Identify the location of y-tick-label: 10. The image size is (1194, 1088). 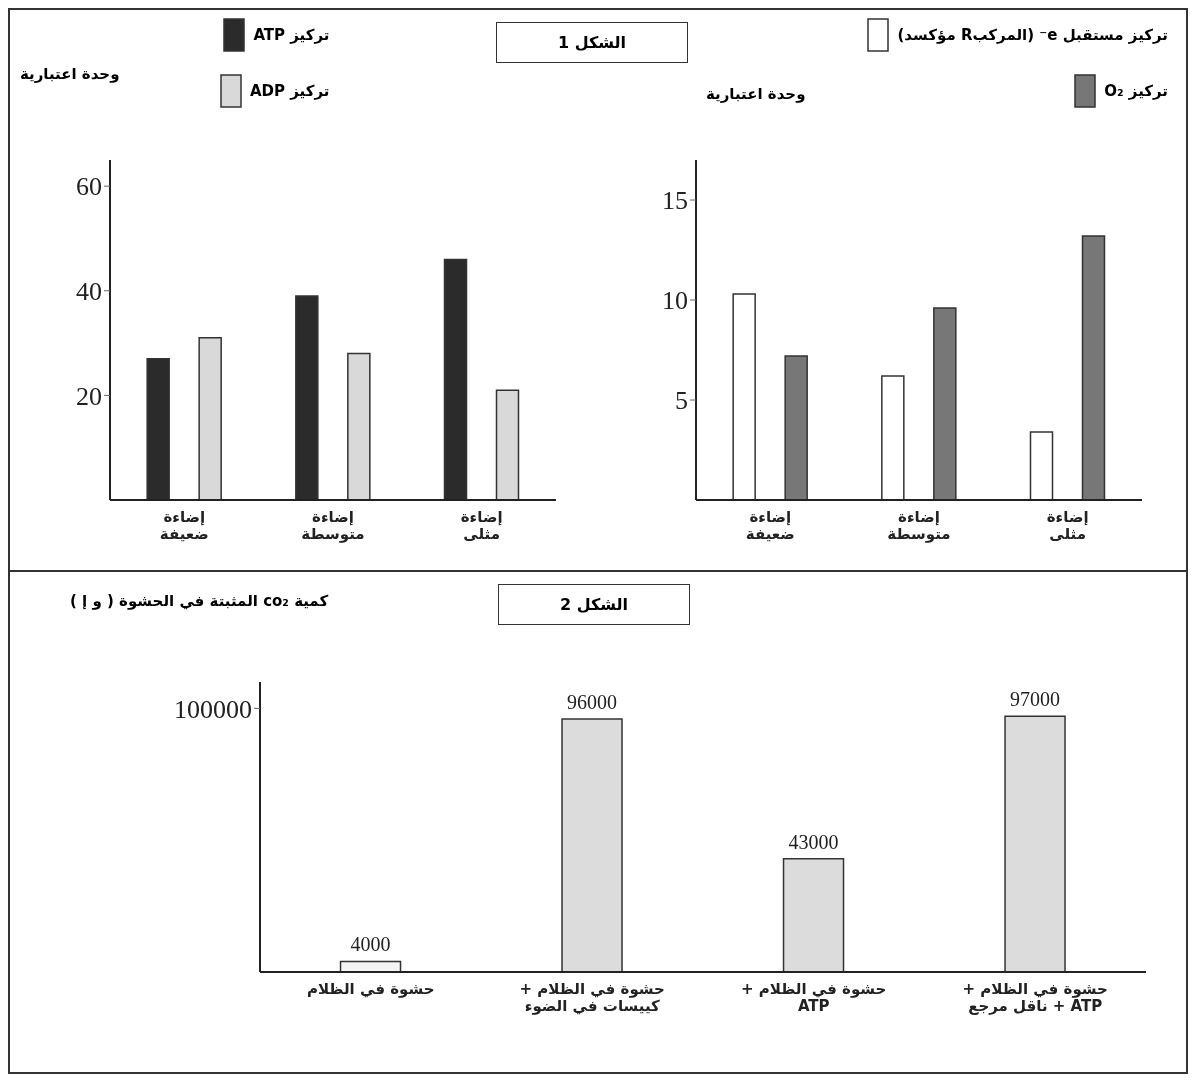
(675, 301).